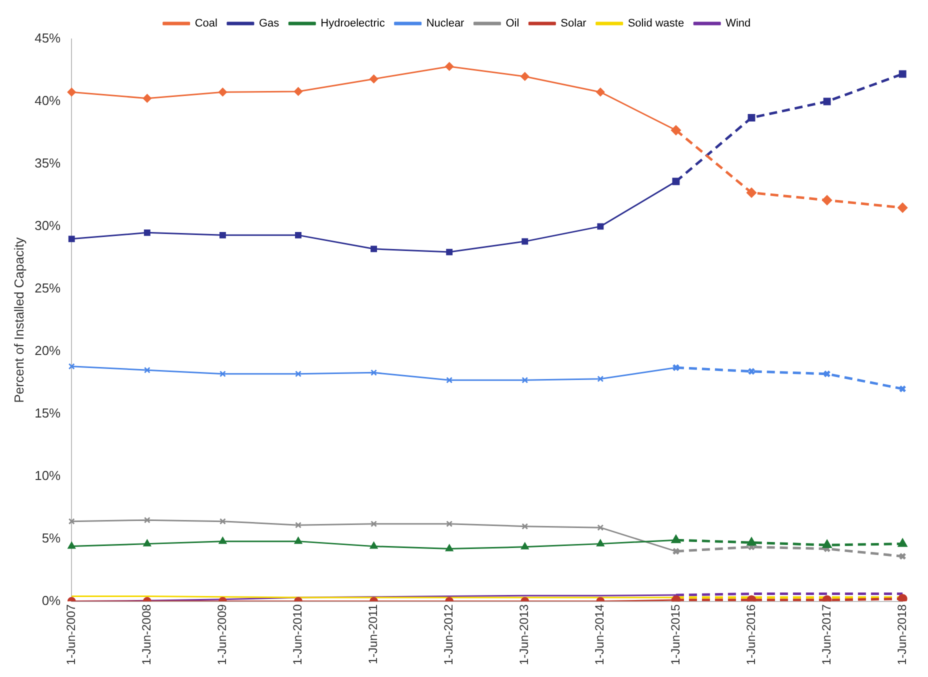  I want to click on x-tick-label: 1-Jun-2012, so click(449, 635).